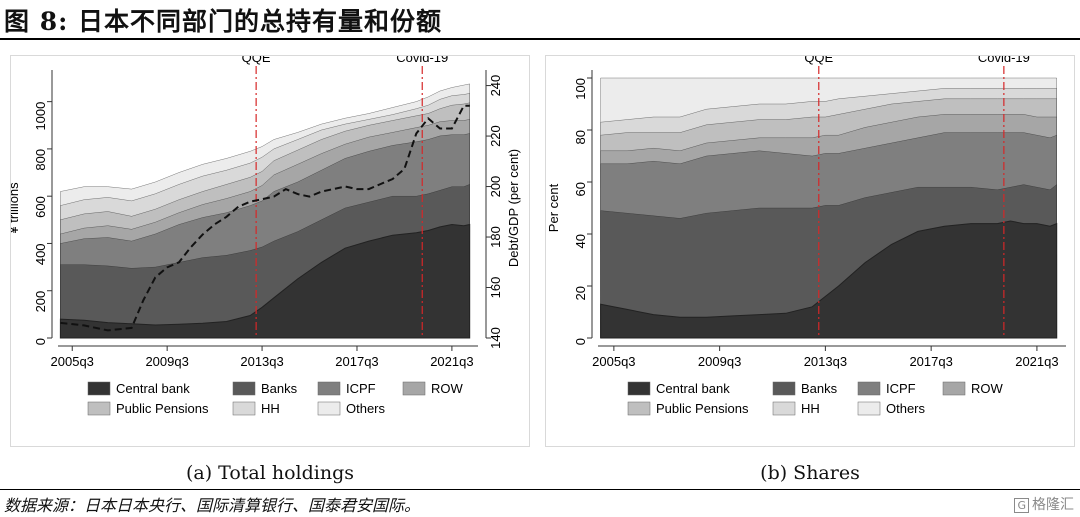 The height and width of the screenshot is (517, 1080). What do you see at coordinates (40, 302) in the screenshot?
I see `y-tick-label: 200` at bounding box center [40, 302].